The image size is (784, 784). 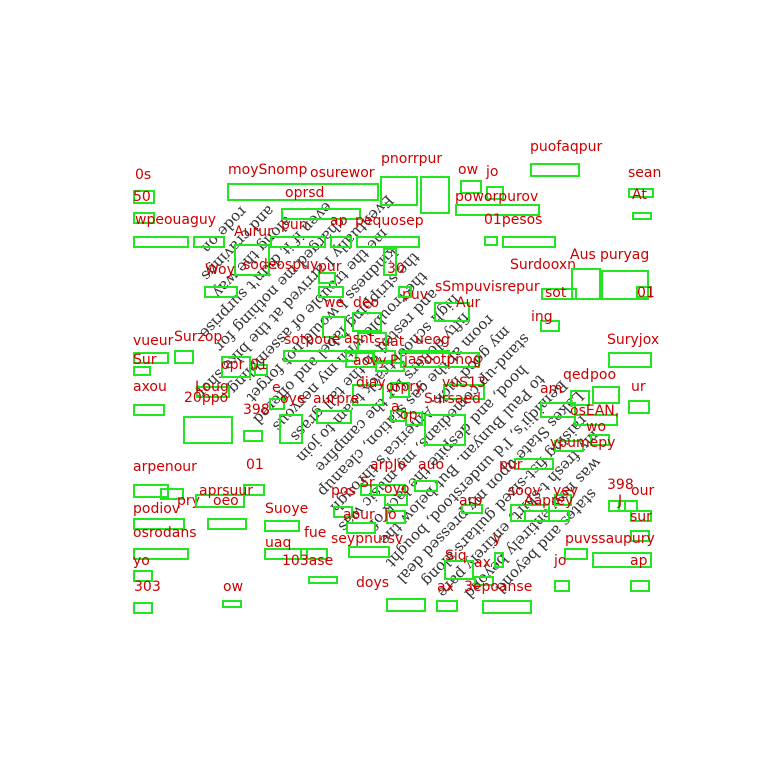 What do you see at coordinates (334, 303) in the screenshot?
I see `detection-label: we` at bounding box center [334, 303].